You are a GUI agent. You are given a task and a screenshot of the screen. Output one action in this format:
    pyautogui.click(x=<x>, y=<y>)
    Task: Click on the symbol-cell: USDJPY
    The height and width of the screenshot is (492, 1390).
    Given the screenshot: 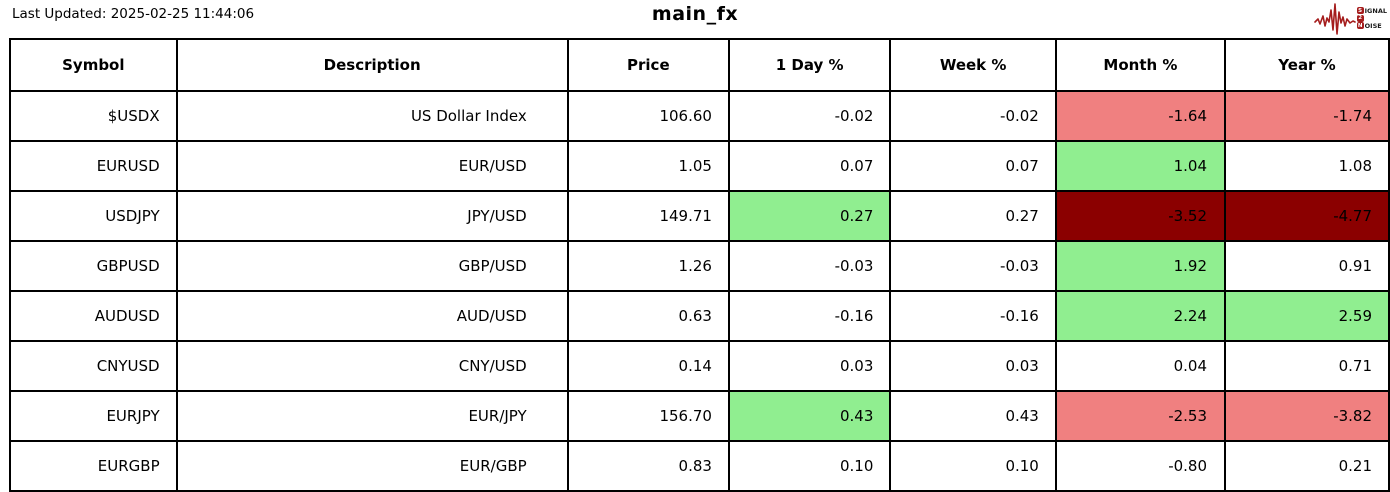 What is the action you would take?
    pyautogui.click(x=93, y=216)
    